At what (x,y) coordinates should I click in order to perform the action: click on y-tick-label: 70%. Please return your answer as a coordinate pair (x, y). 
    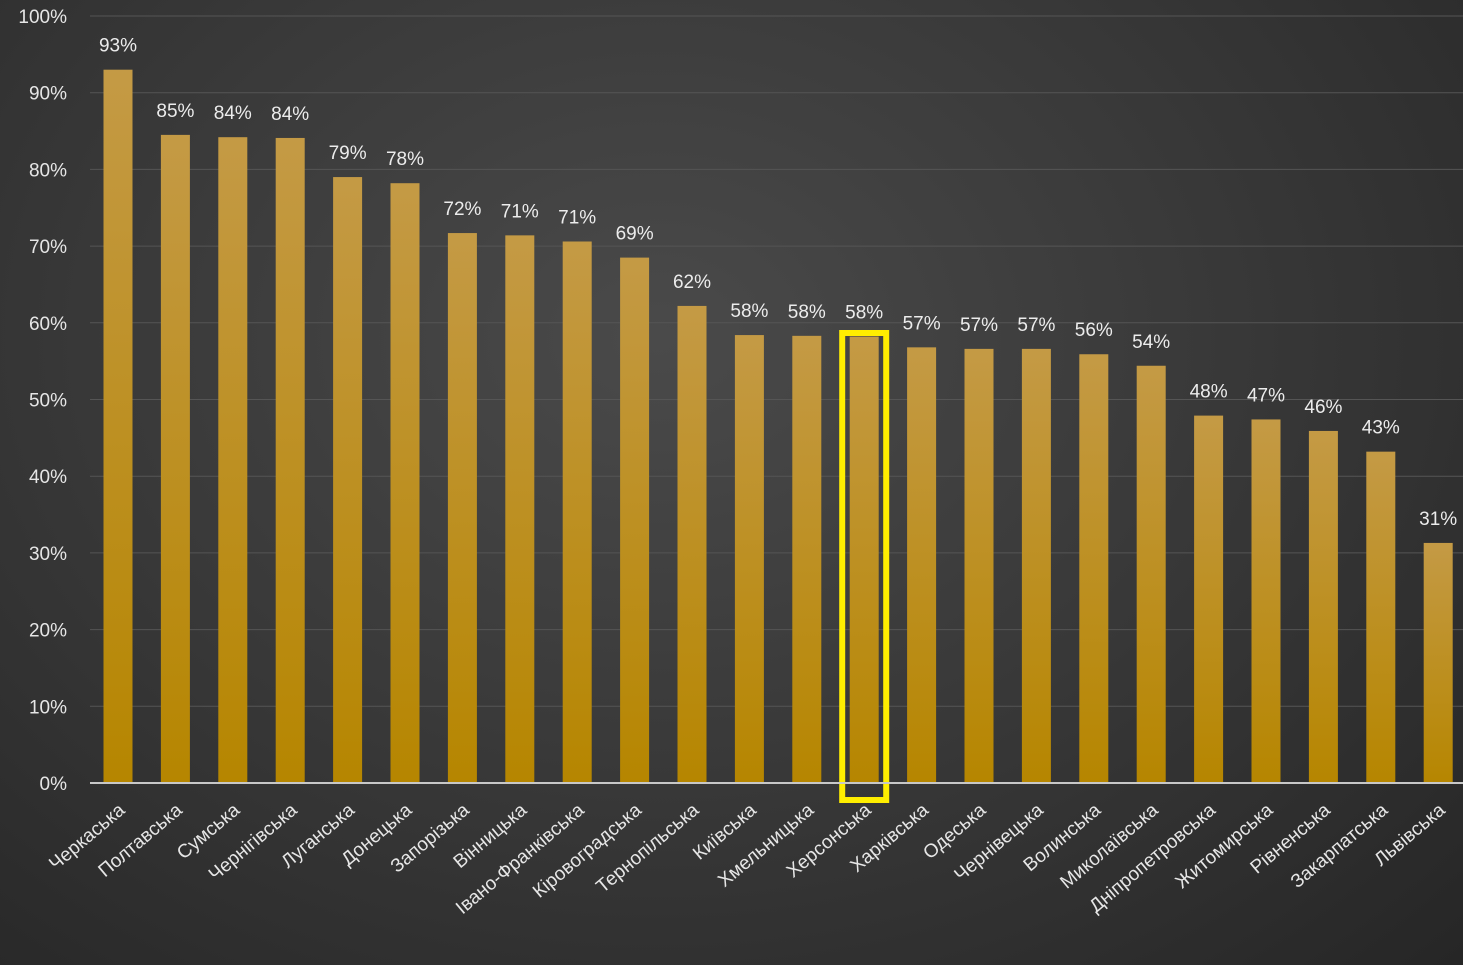
    Looking at the image, I should click on (48, 247).